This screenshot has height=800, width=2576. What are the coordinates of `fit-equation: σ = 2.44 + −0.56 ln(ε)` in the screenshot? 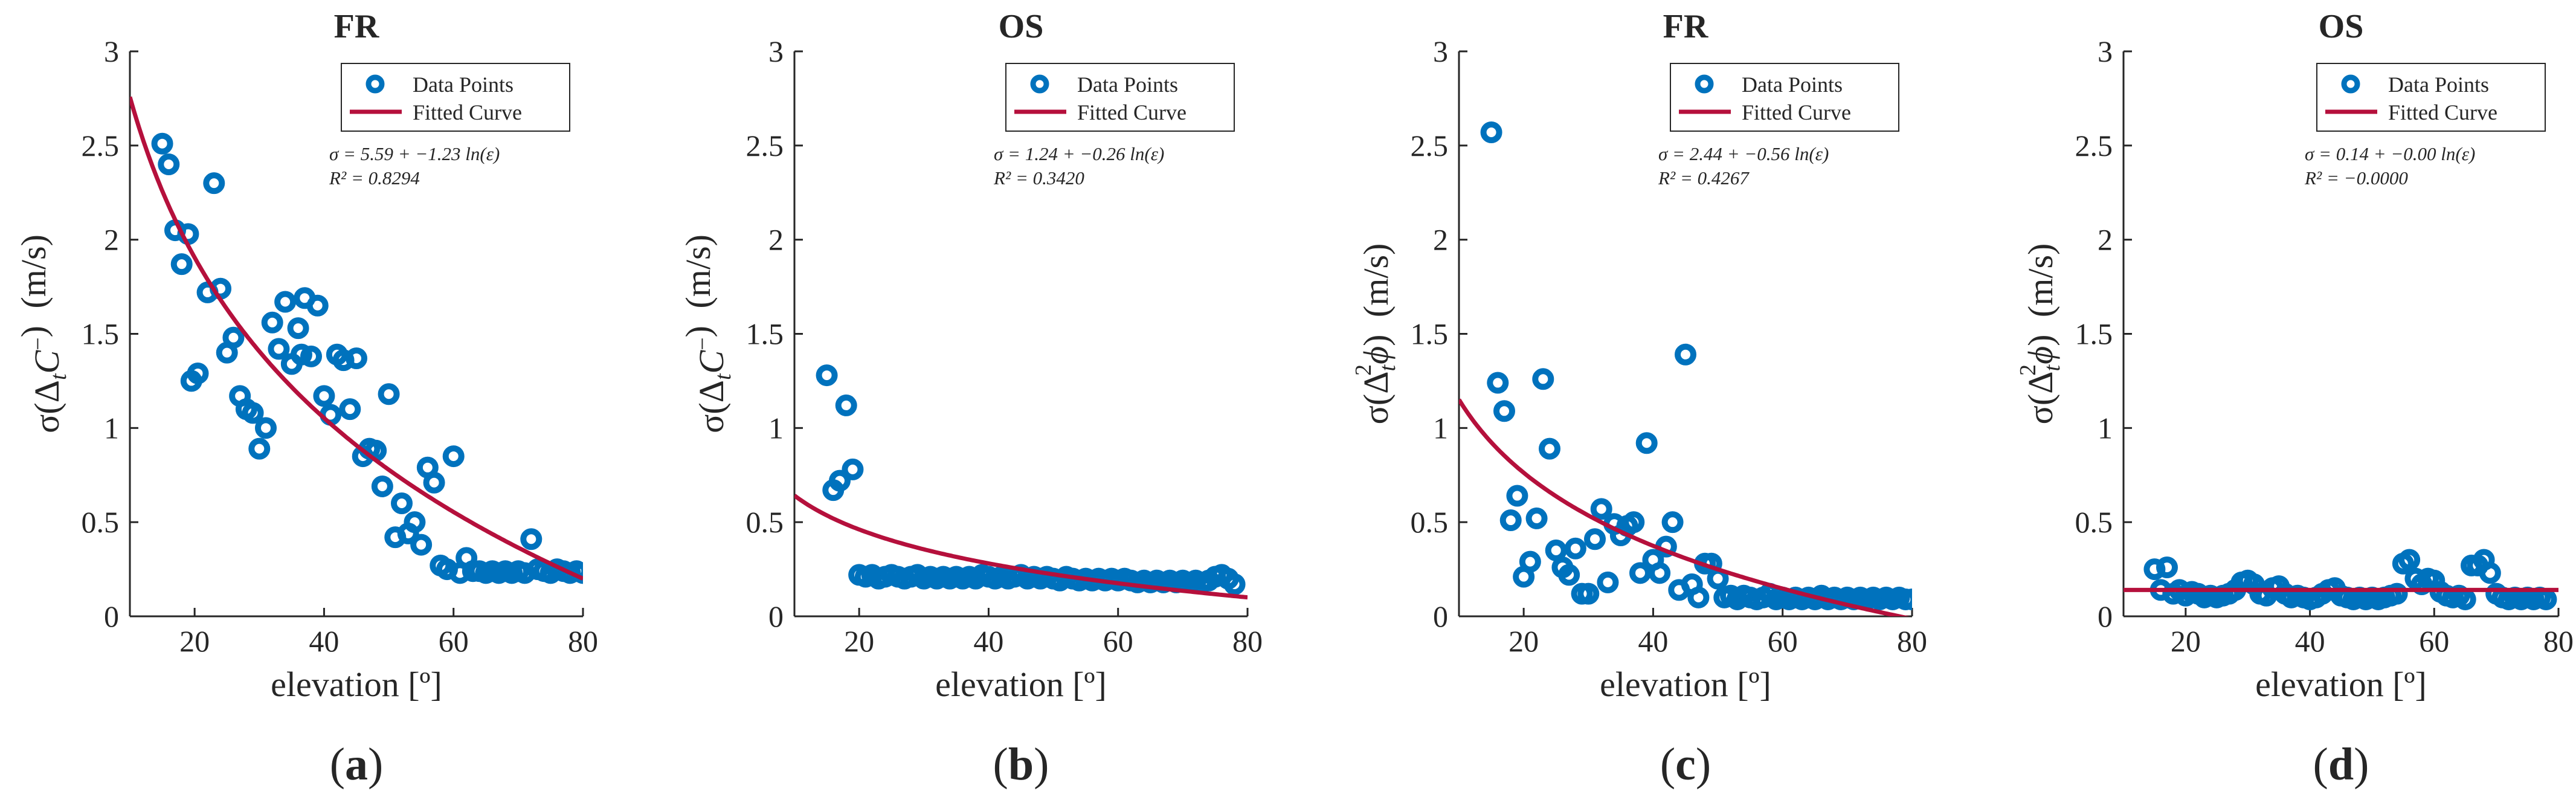 It's located at (1744, 153).